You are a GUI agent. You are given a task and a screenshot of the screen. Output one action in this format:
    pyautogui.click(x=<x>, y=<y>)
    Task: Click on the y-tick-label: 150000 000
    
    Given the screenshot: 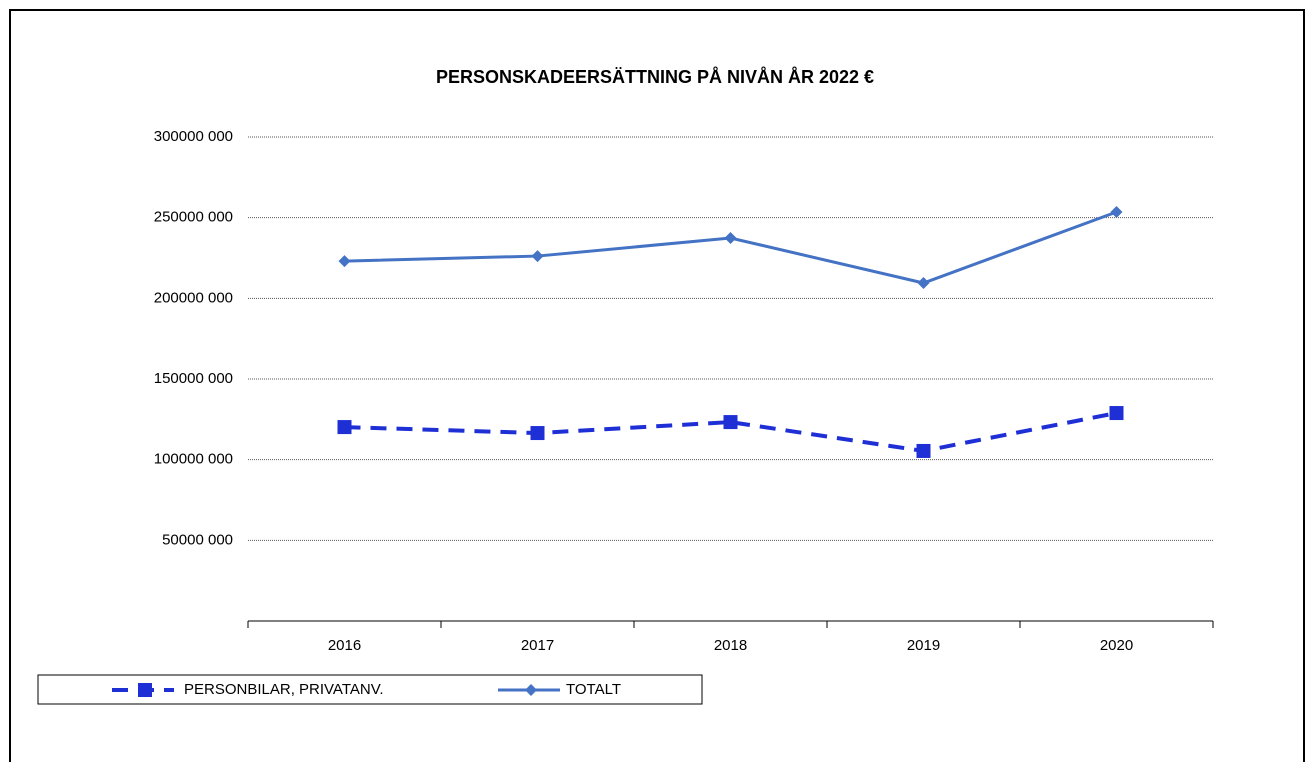 What is the action you would take?
    pyautogui.click(x=193, y=378)
    